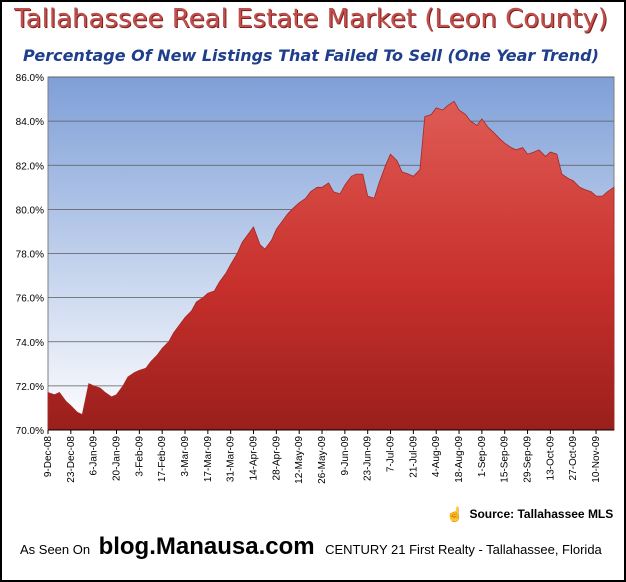 The height and width of the screenshot is (582, 626). I want to click on x-tick-label: 26-May-09, so click(322, 460).